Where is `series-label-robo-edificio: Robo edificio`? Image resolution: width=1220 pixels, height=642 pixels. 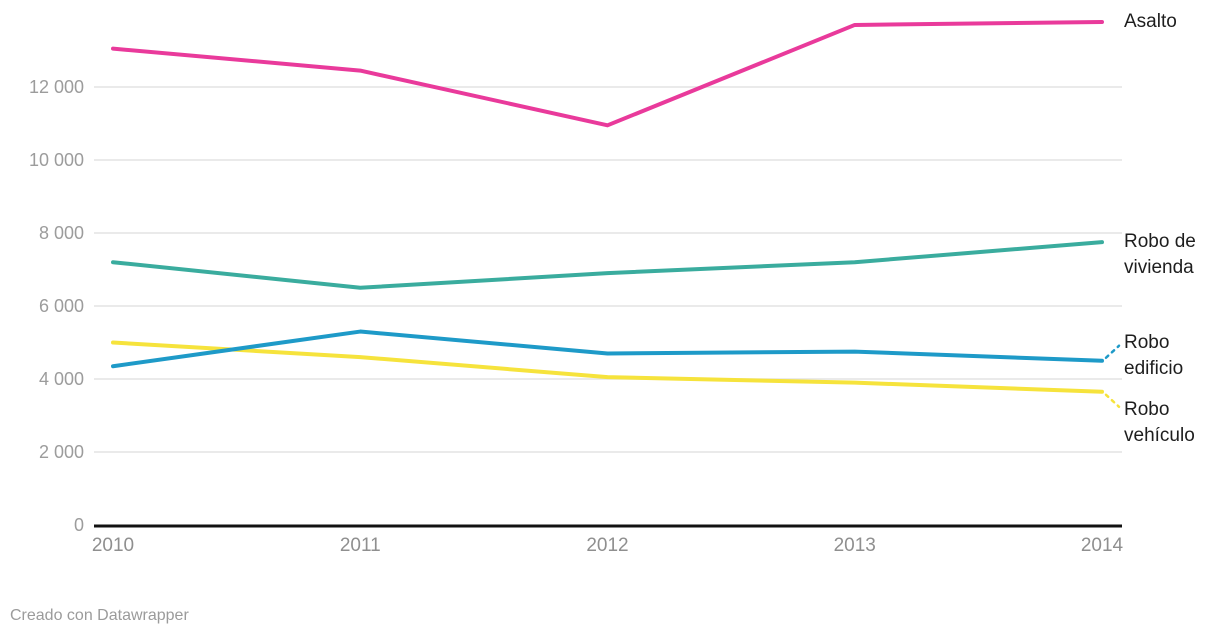 series-label-robo-edificio: Robo edificio is located at coordinates (1171, 356).